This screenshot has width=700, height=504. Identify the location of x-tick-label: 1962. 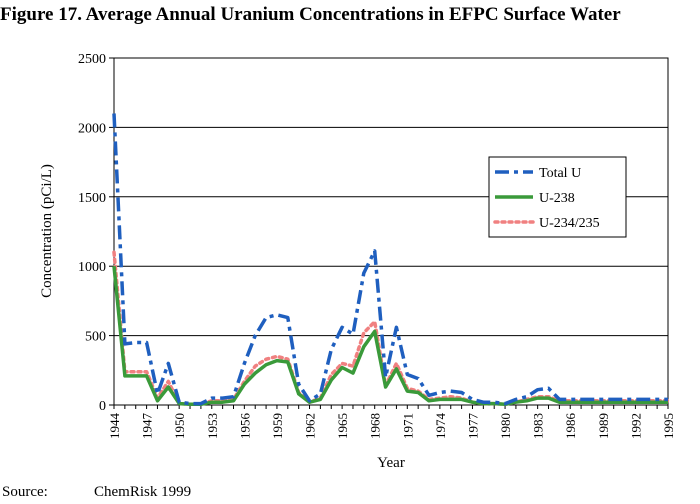
(310, 426).